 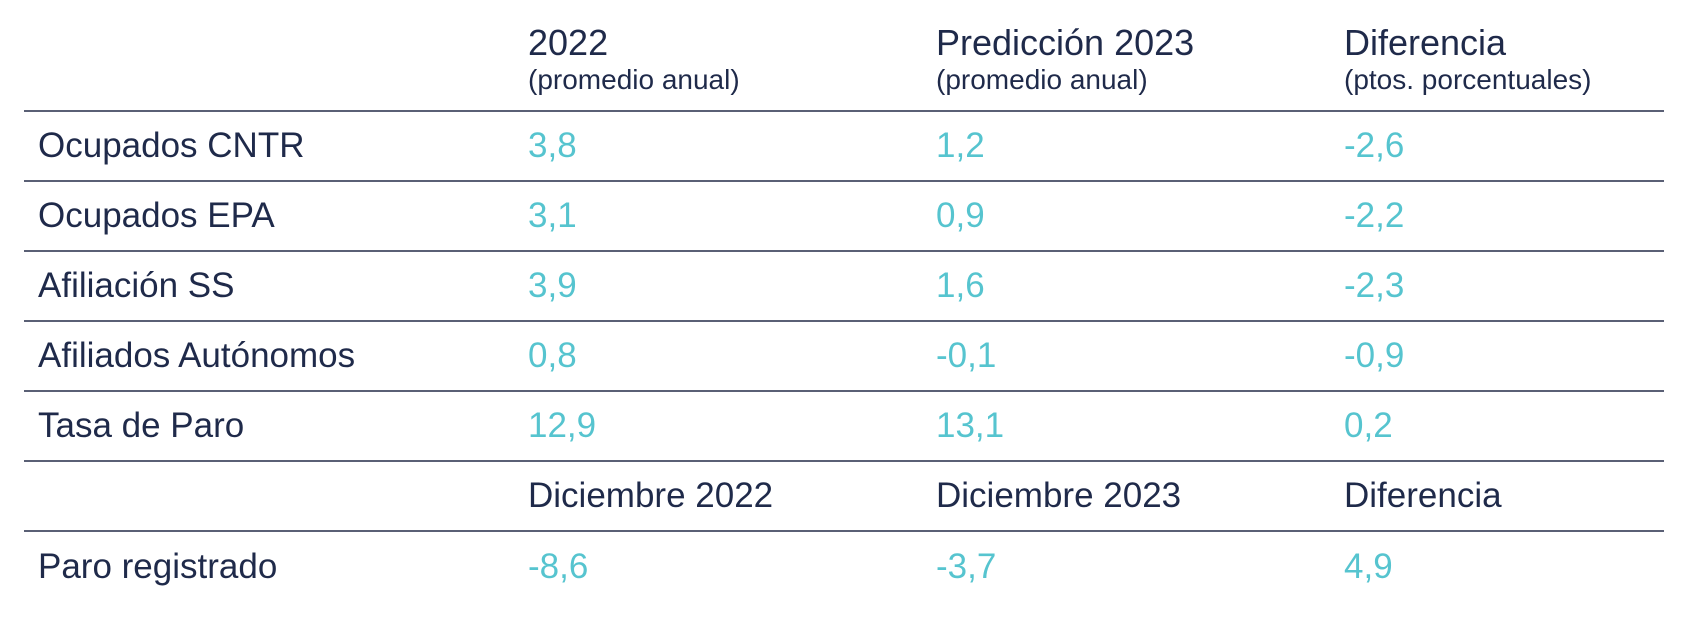 I want to click on value-2023: -0,1, so click(x=966, y=355).